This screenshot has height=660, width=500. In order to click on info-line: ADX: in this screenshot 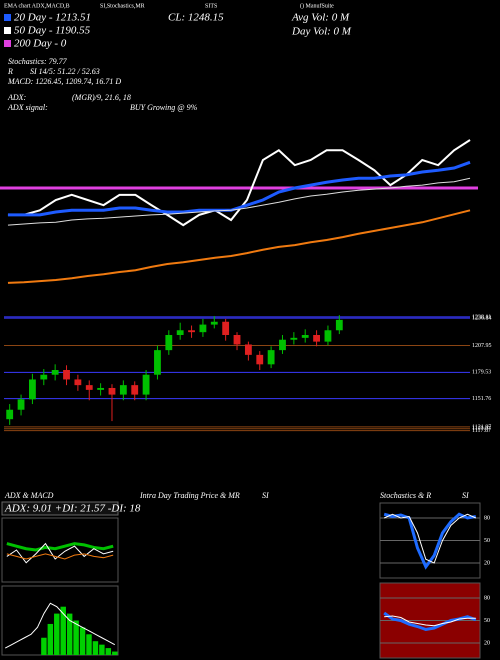, I will do `click(17, 97)`.